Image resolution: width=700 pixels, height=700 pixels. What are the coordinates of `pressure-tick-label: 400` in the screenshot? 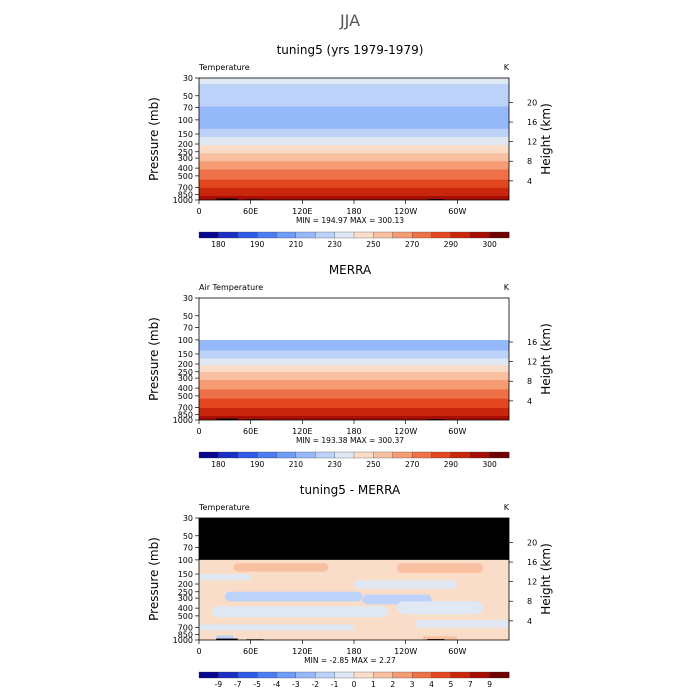 It's located at (185, 168).